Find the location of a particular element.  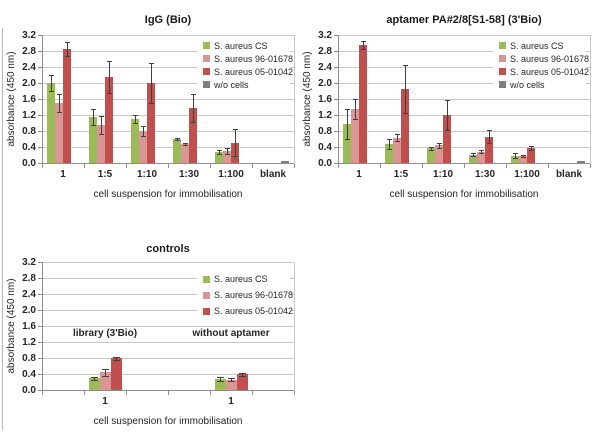

chart-title: aptamer PA#2/8[S1-58] (3'Bio) is located at coordinates (464, 20).